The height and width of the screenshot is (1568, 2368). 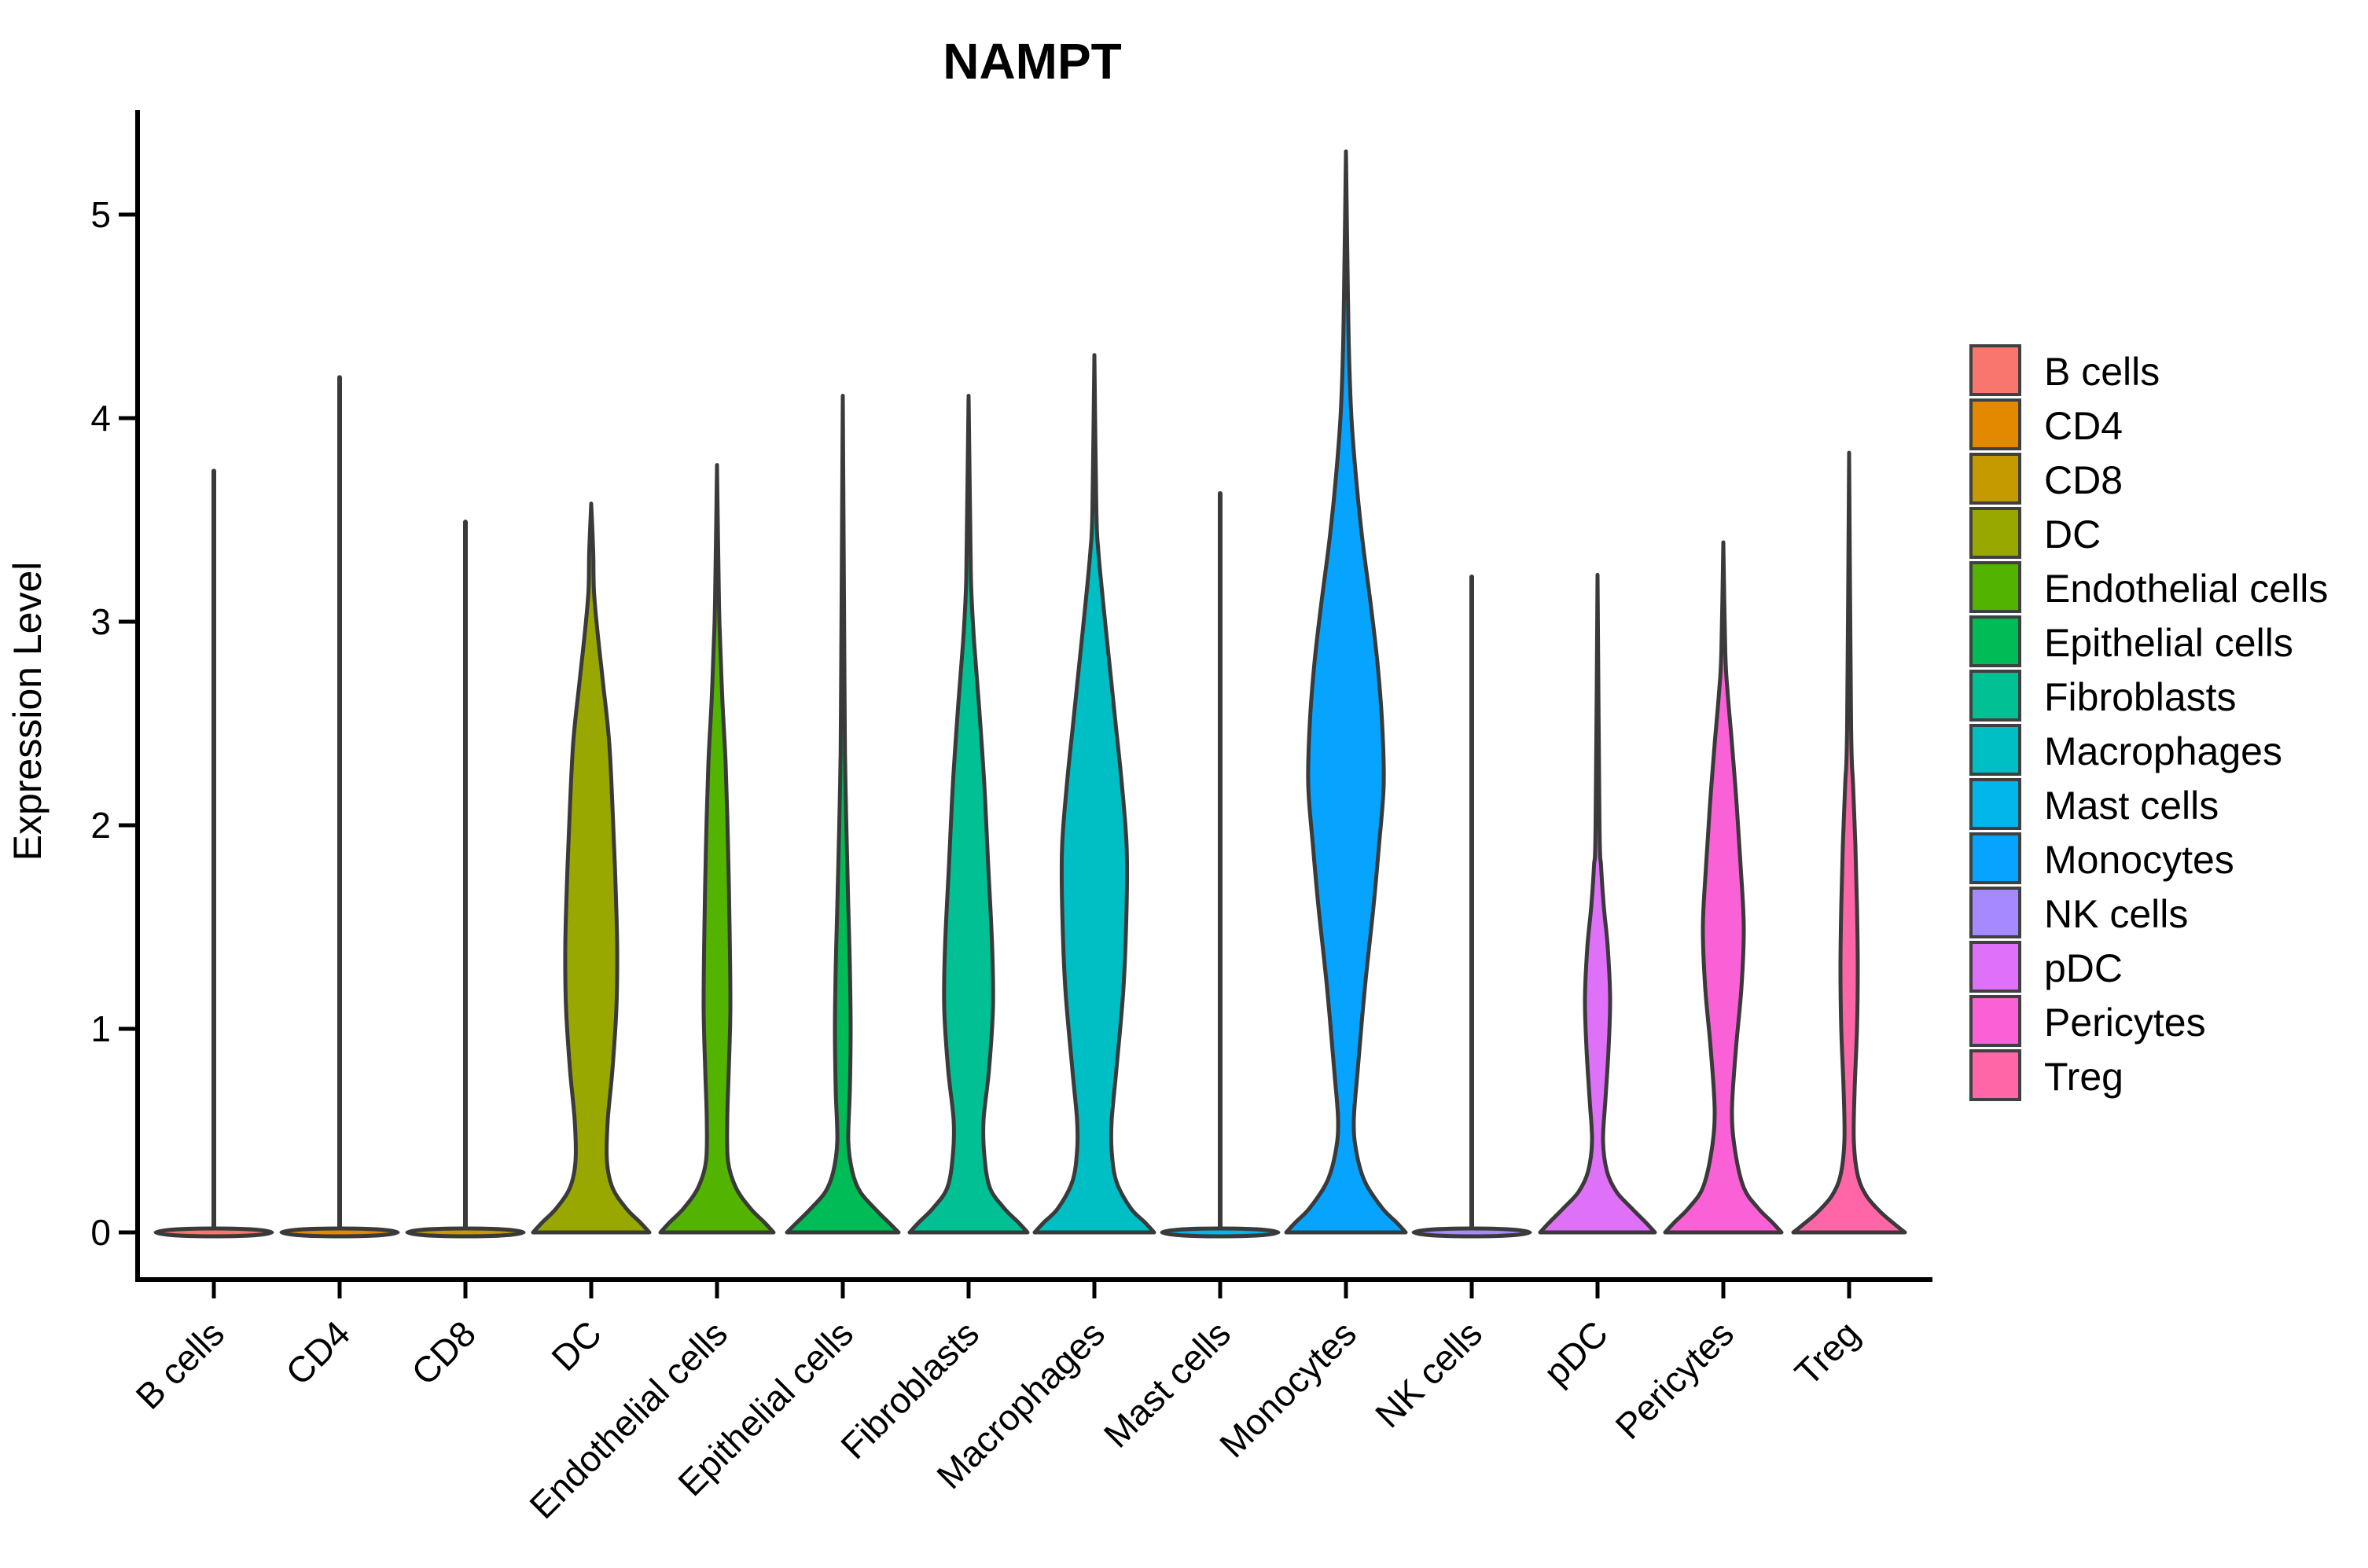 I want to click on legend-label: Fibroblasts, so click(x=2140, y=697).